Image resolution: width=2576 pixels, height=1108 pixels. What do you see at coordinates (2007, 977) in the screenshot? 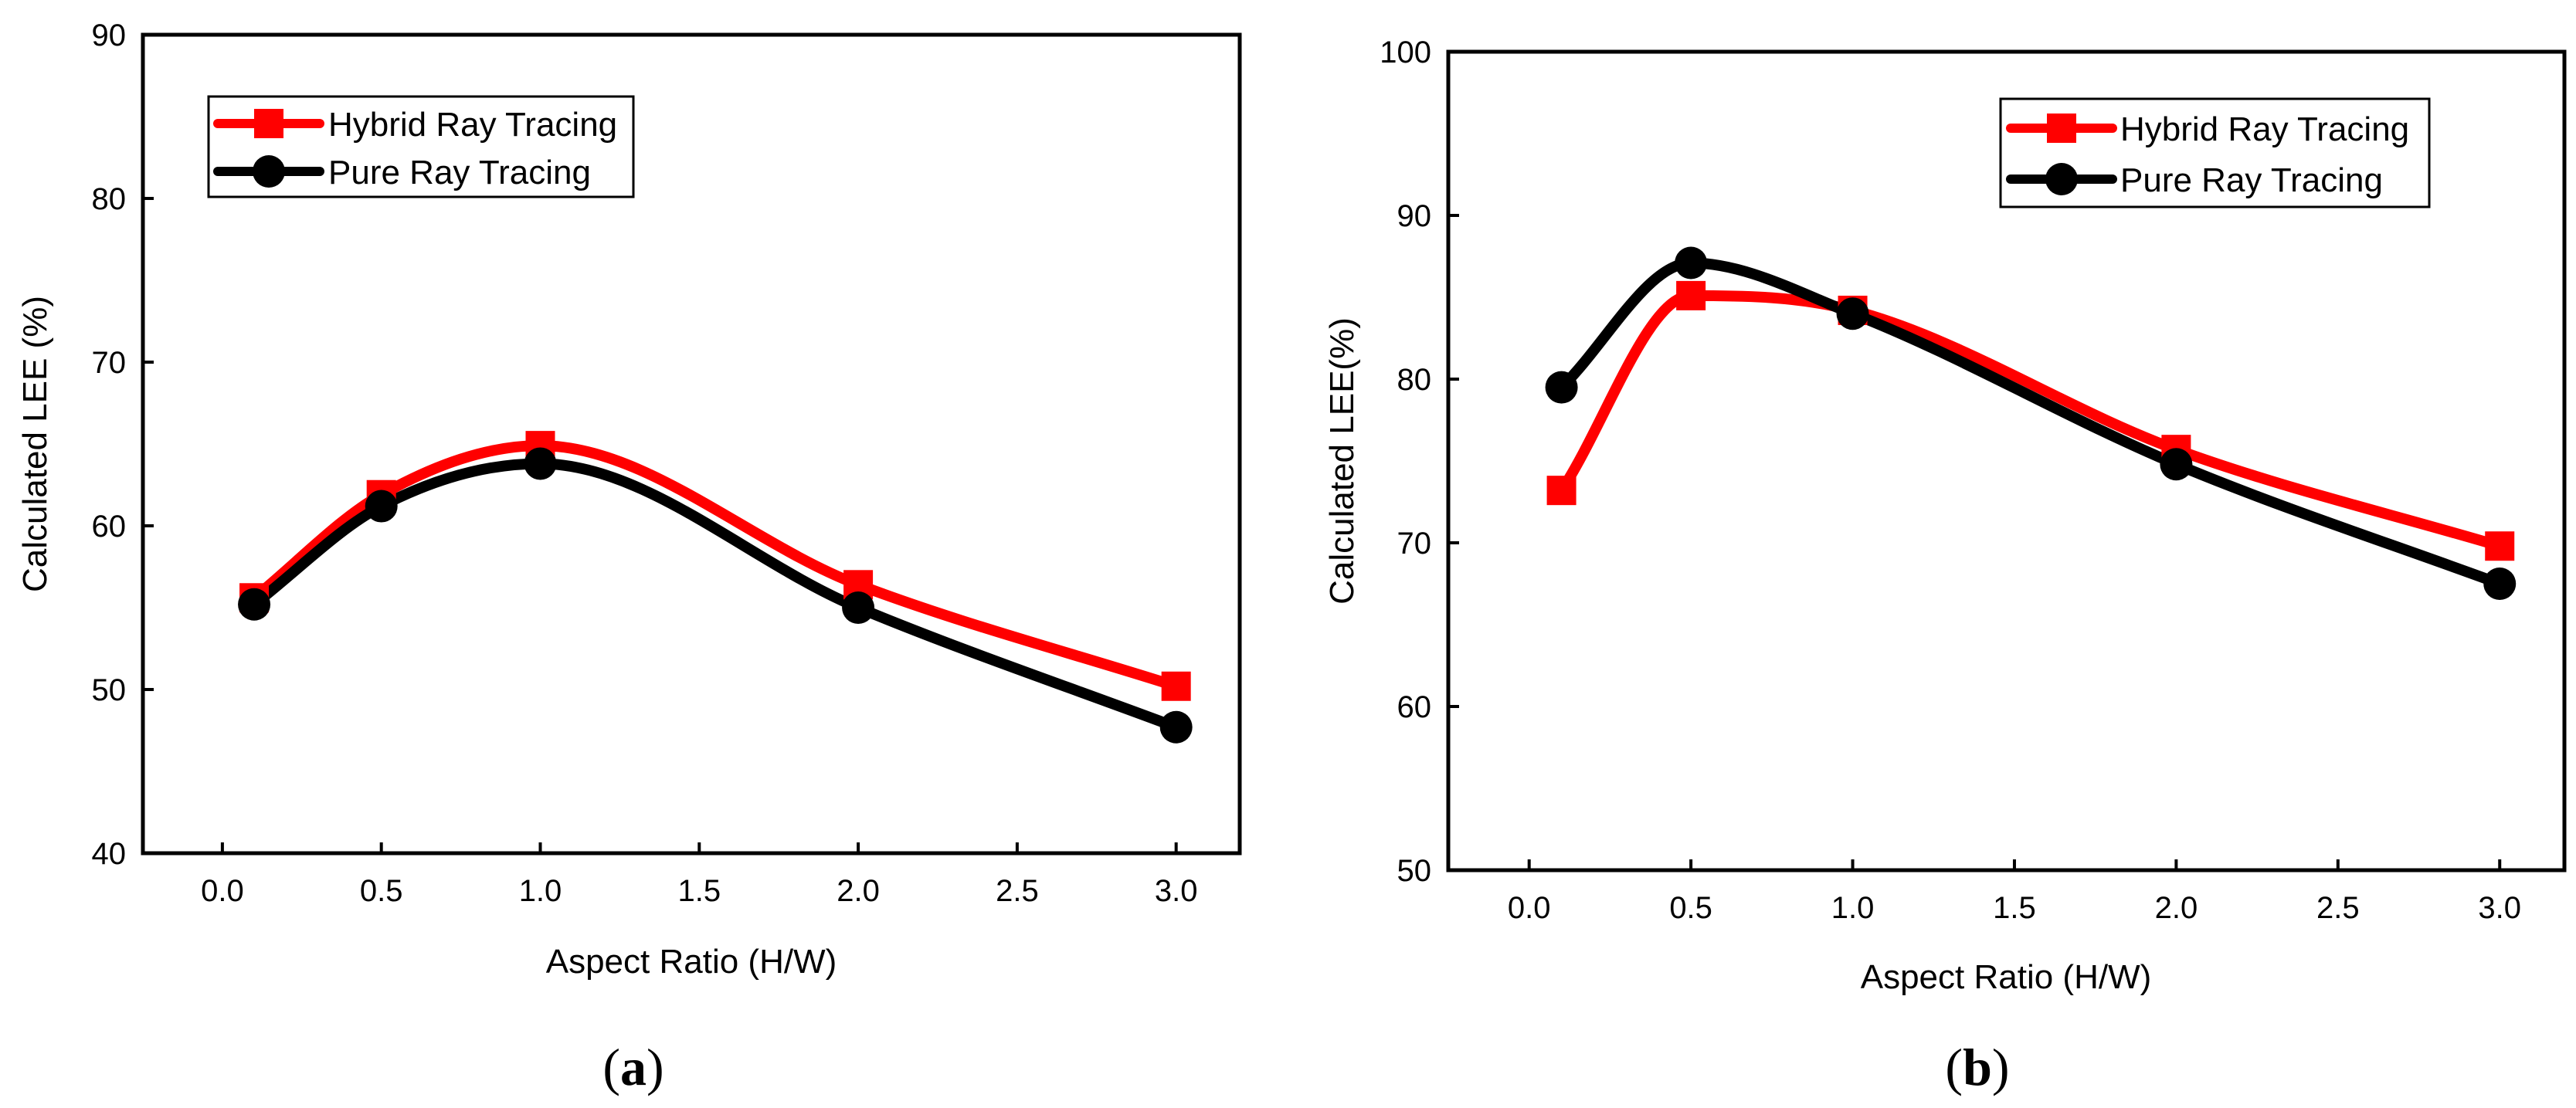
I see `x-axis-label-b: Aspect Ratio (H/W)` at bounding box center [2007, 977].